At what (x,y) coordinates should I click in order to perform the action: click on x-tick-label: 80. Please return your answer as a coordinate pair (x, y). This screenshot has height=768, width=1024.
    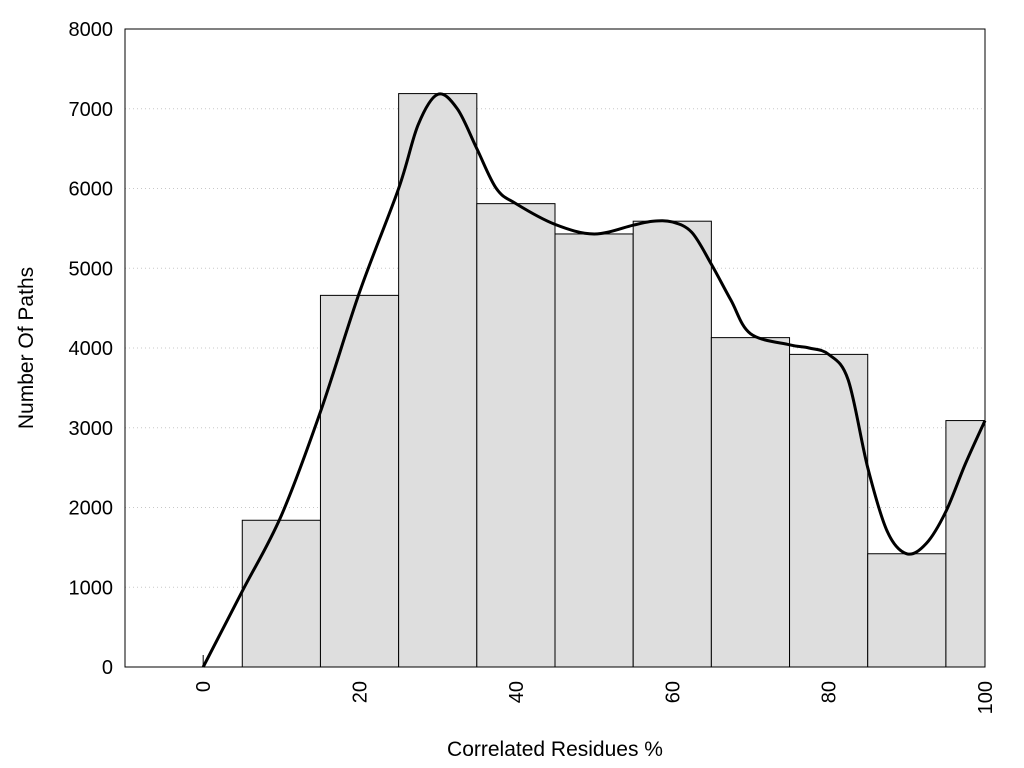
    Looking at the image, I should click on (830, 692).